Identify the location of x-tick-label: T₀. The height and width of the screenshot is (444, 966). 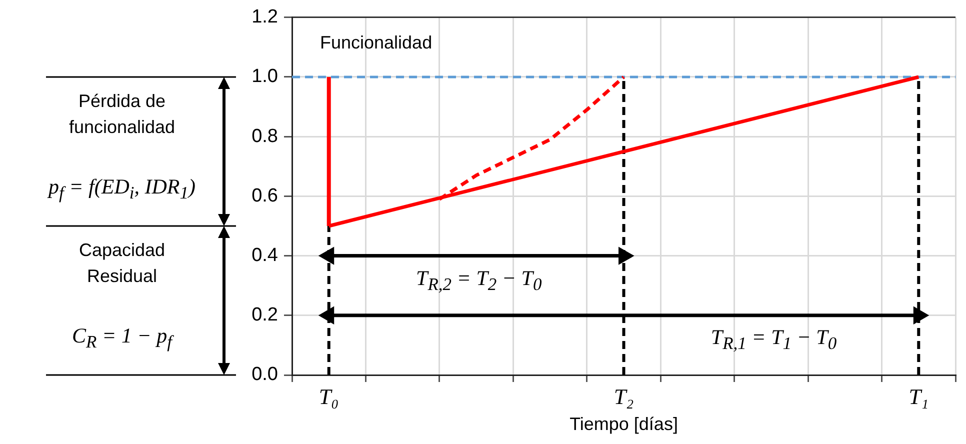
(328, 396).